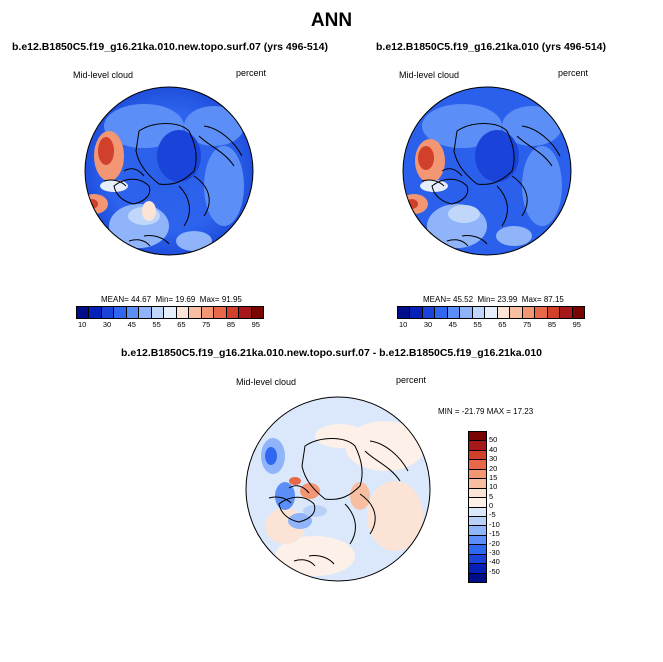 This screenshot has width=663, height=662. What do you see at coordinates (494, 571) in the screenshot?
I see `diff-colorbar-tick-label: -50` at bounding box center [494, 571].